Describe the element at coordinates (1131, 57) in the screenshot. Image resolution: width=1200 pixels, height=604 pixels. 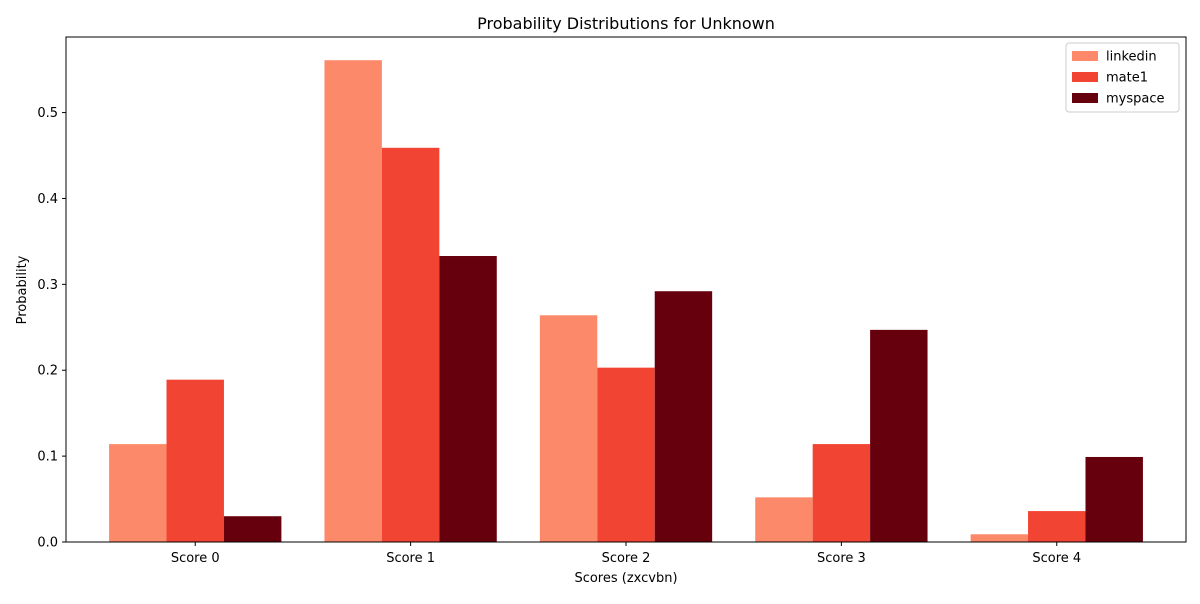
I see `legend-label-linkedin: linkedin` at that location.